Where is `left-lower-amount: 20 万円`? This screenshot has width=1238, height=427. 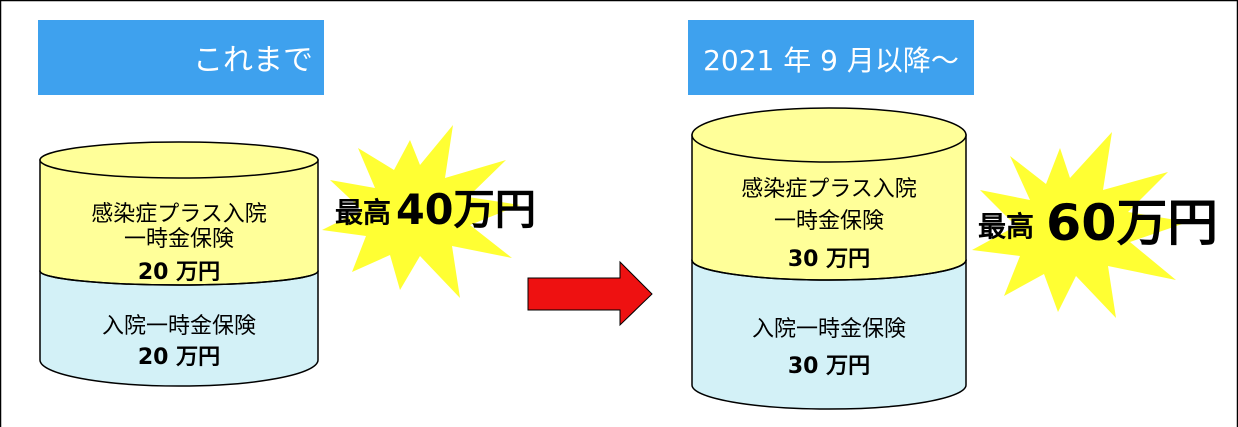
left-lower-amount: 20 万円 is located at coordinates (179, 357).